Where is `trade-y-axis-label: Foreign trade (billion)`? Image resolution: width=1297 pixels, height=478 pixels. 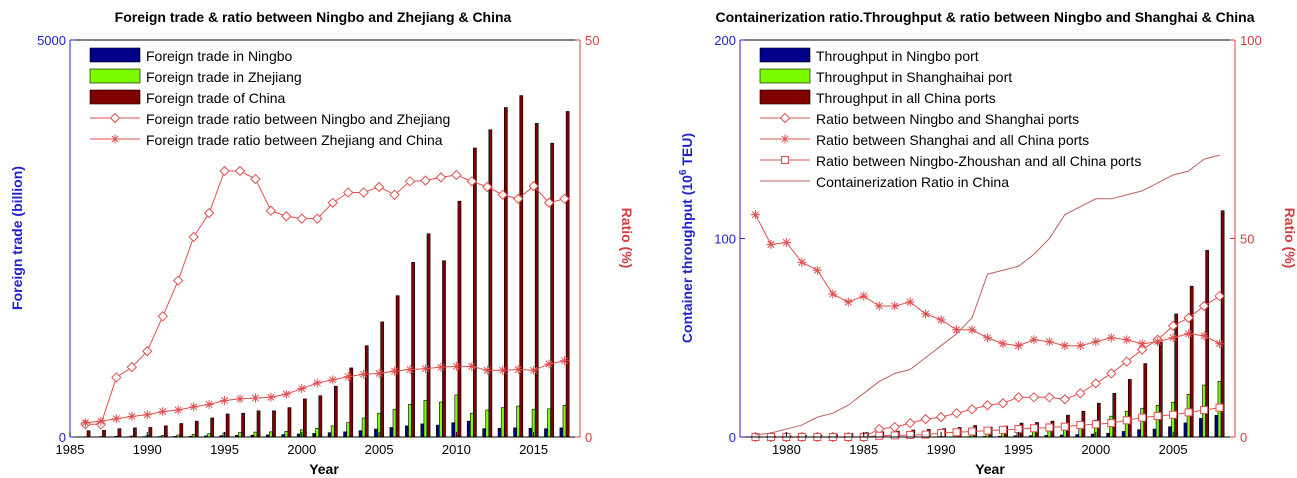 trade-y-axis-label: Foreign trade (billion) is located at coordinates (17, 238).